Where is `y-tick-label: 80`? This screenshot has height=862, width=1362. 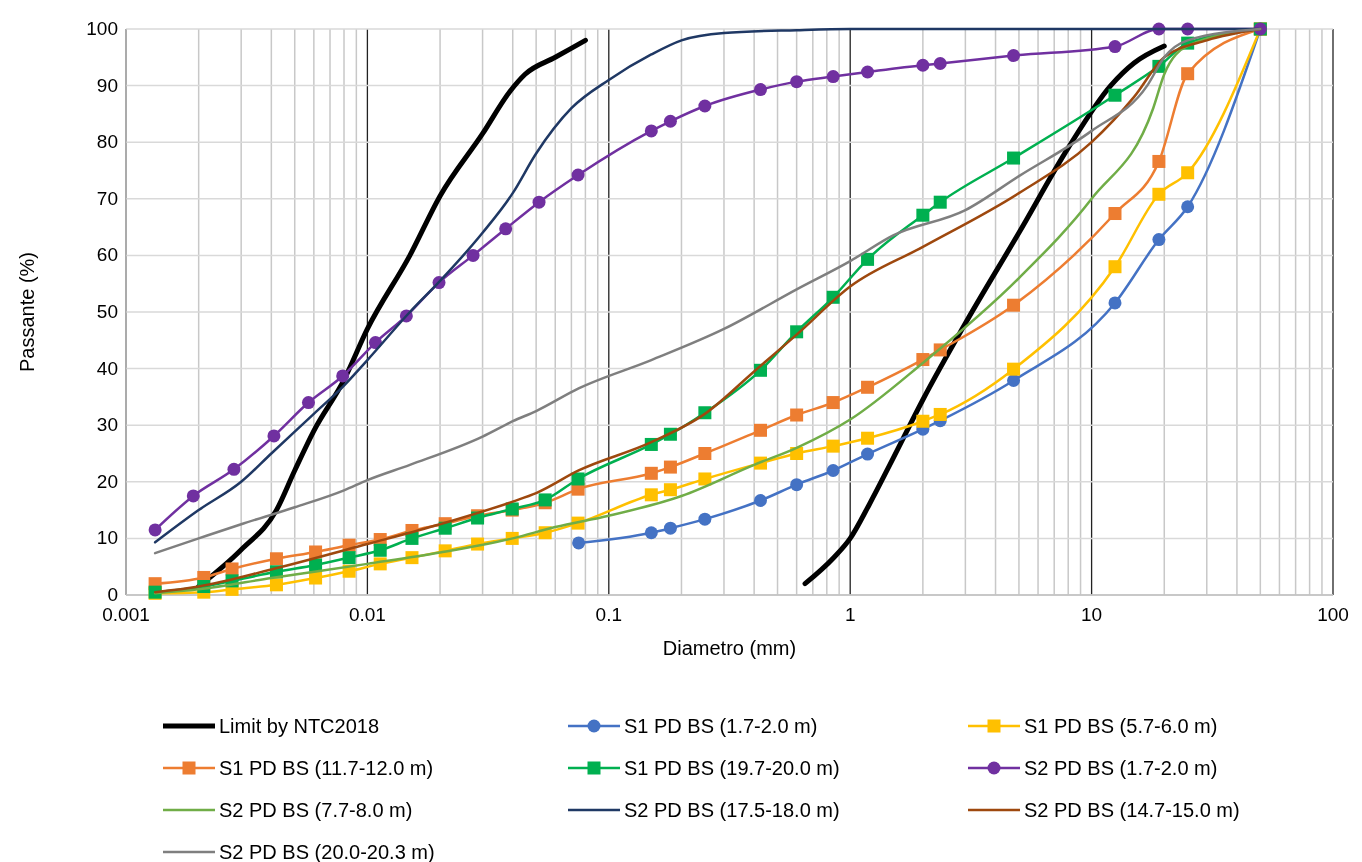 y-tick-label: 80 is located at coordinates (107, 142).